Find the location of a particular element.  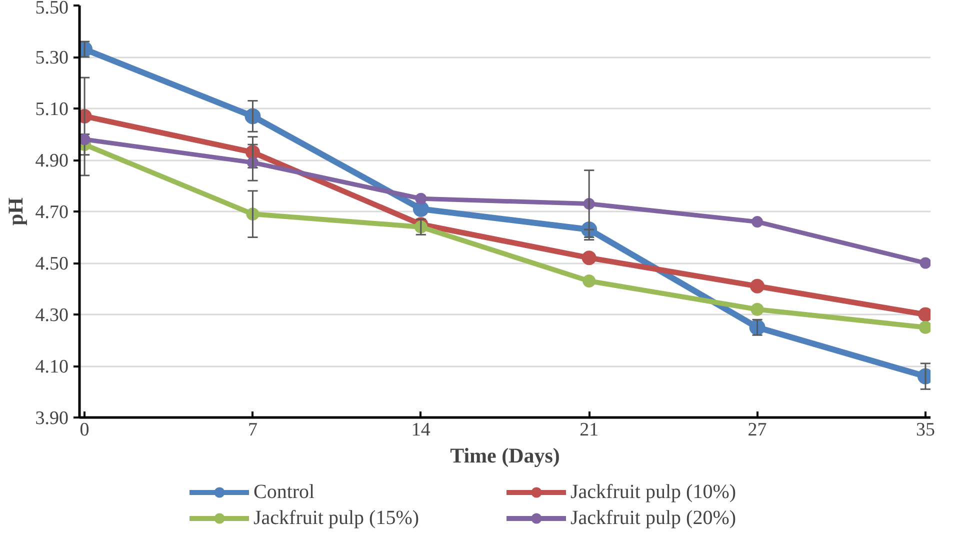

y-tick-label: 4.50 is located at coordinates (51, 264).